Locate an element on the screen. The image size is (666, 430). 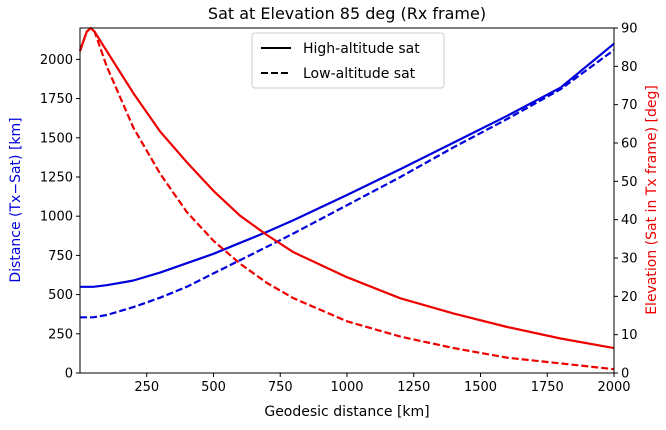
x-tick-label: 2000 is located at coordinates (613, 387).